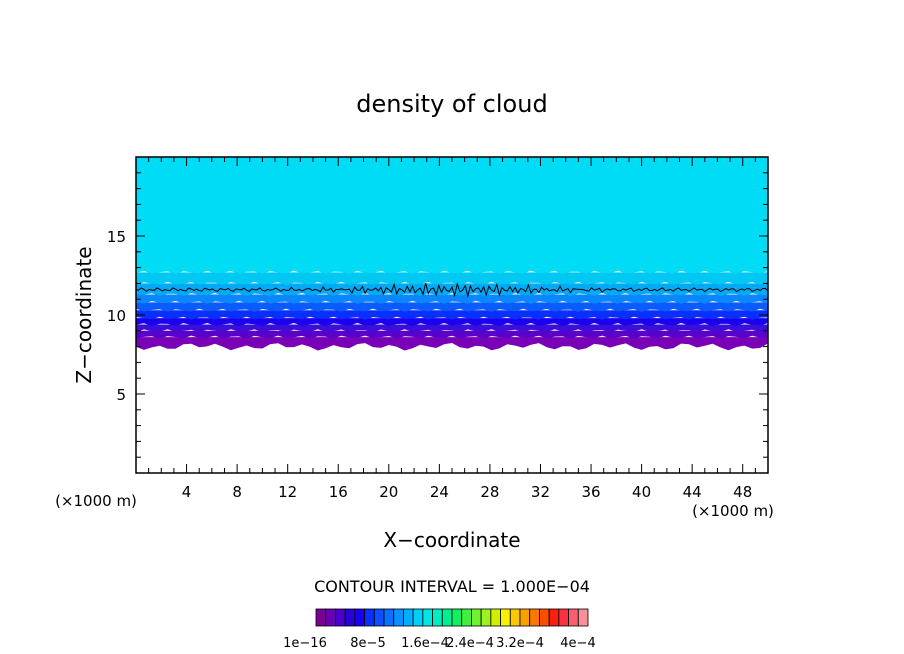 The height and width of the screenshot is (654, 904). I want to click on x-unit-left: (×1000 m), so click(96, 501).